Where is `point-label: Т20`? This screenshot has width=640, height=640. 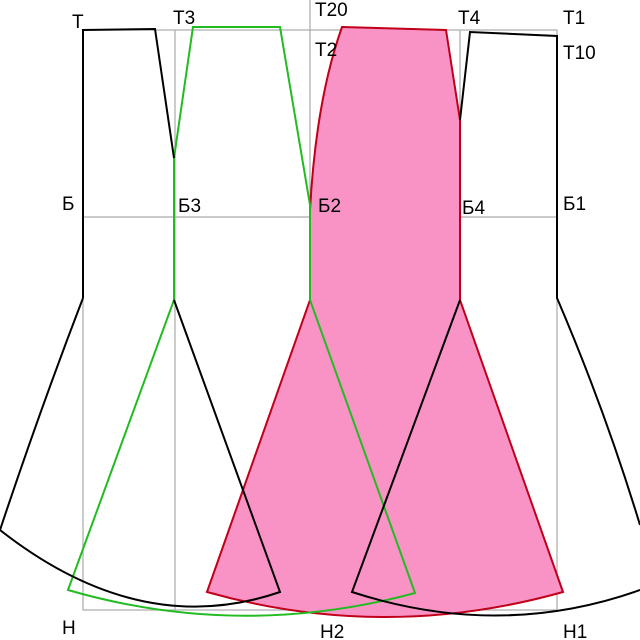
point-label: Т20 is located at coordinates (331, 10).